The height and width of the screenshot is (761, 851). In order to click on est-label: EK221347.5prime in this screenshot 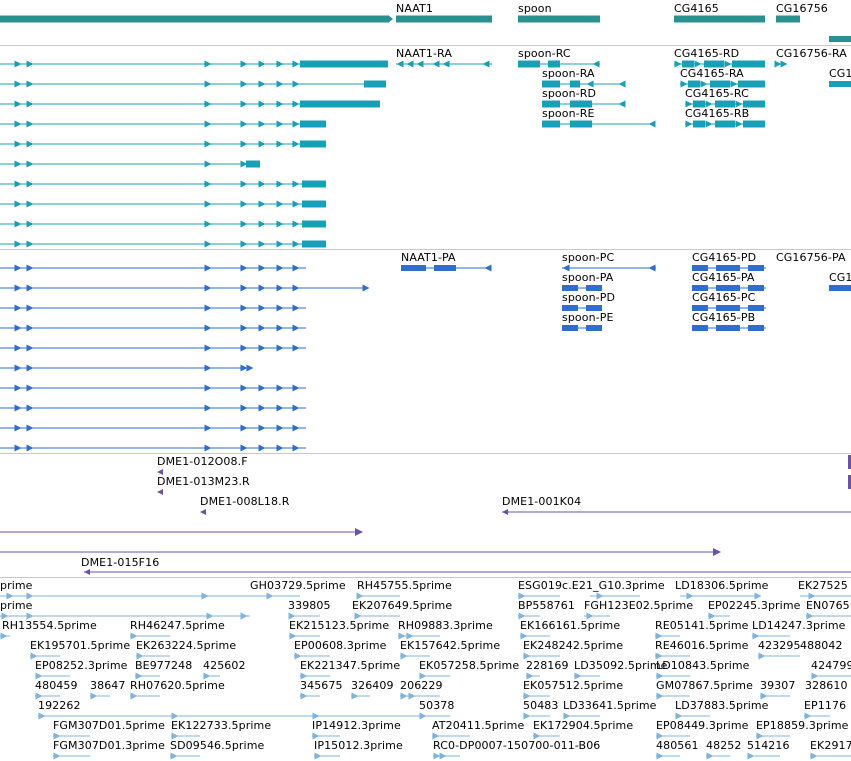, I will do `click(350, 665)`.